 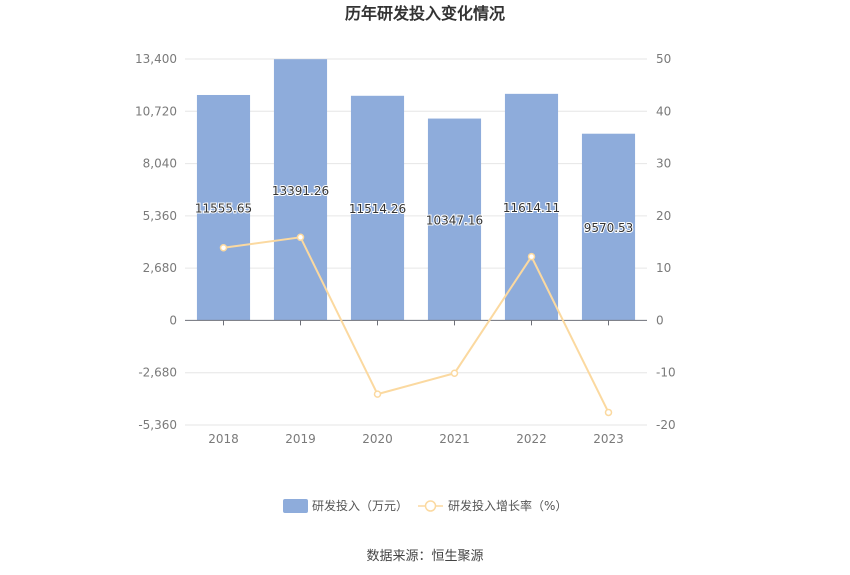 What do you see at coordinates (360, 505) in the screenshot?
I see `legend-bar-label: 研发投入（万元）` at bounding box center [360, 505].